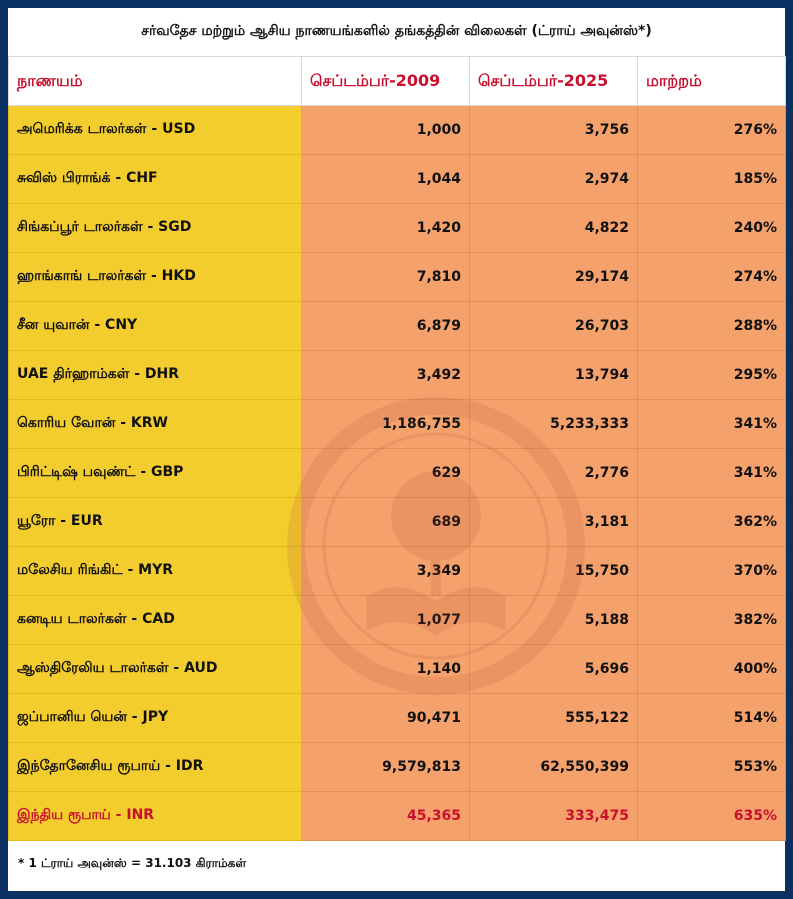 The image size is (793, 899). Describe the element at coordinates (155, 326) in the screenshot. I see `currency-cell: சீன யுவான் - CNY` at that location.